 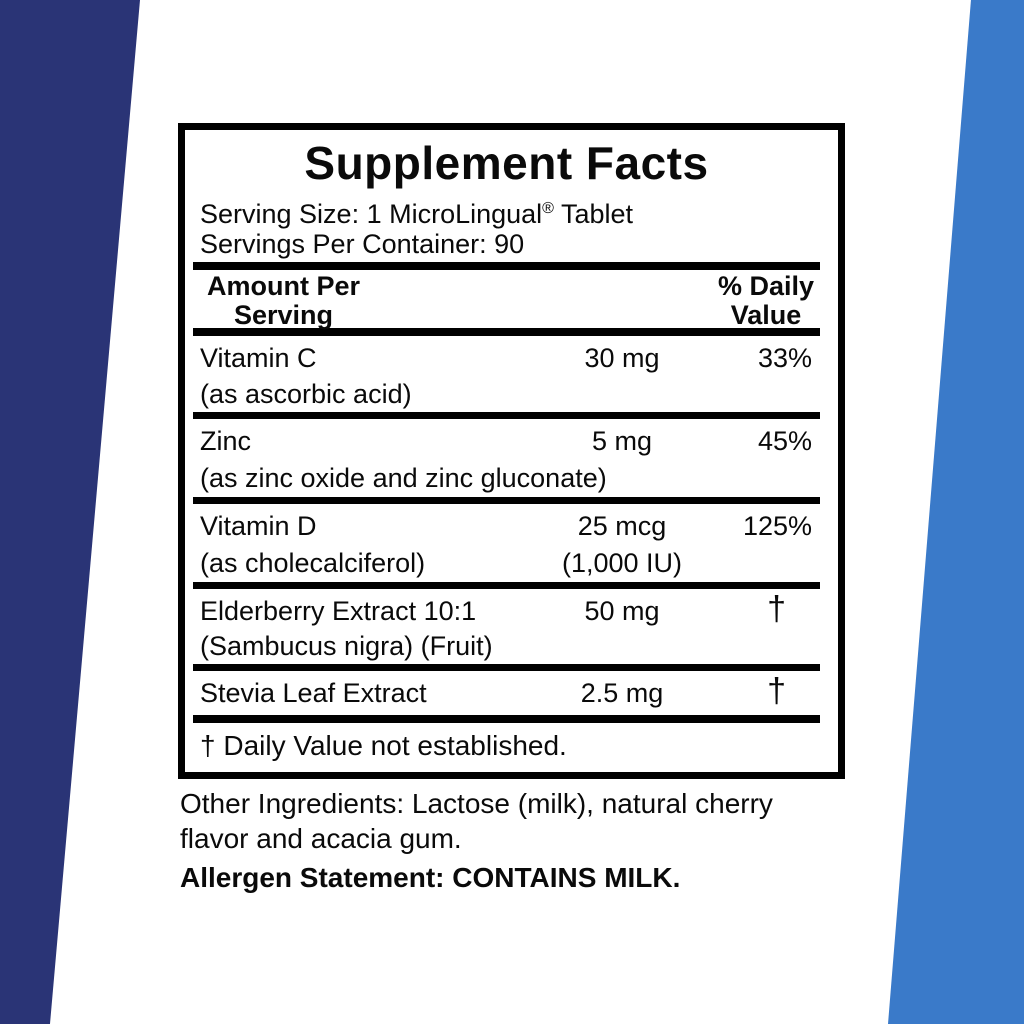 What do you see at coordinates (784, 358) in the screenshot?
I see `nutrient-daily-value: 33%` at bounding box center [784, 358].